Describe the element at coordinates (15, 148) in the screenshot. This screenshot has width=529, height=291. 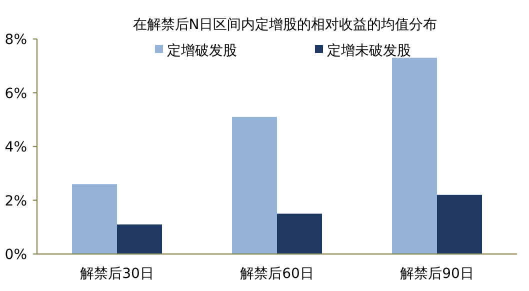
I see `y-tick-label: 4%` at that location.